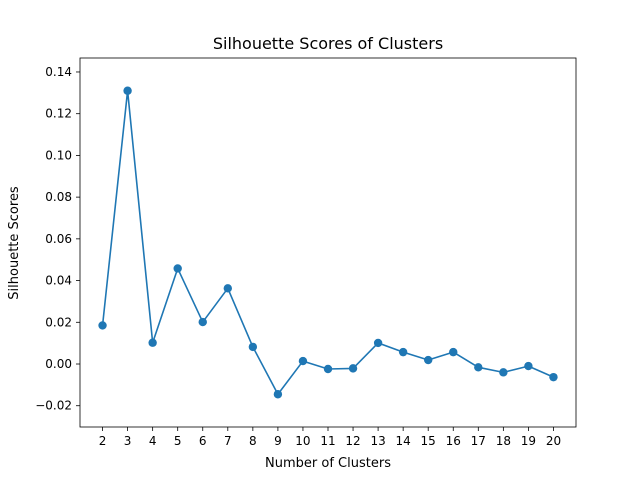 Image resolution: width=640 pixels, height=480 pixels. Describe the element at coordinates (352, 441) in the screenshot. I see `x-tick-label: 12` at that location.